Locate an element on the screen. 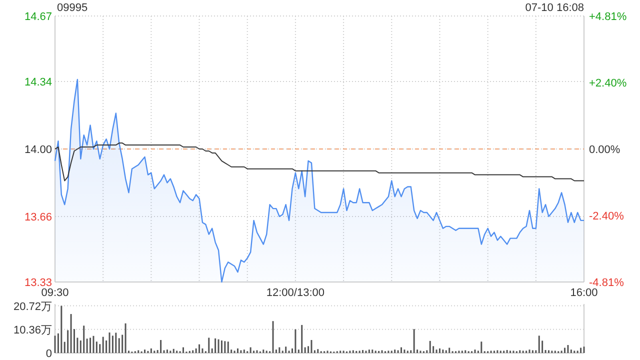  x-tick-label: 09:30 is located at coordinates (55, 293).